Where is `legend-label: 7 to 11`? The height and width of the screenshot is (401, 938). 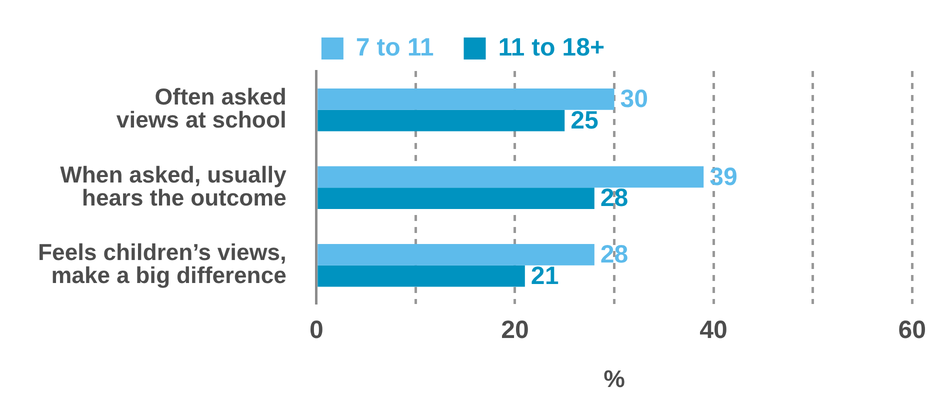
legend-label: 7 to 11 is located at coordinates (395, 47).